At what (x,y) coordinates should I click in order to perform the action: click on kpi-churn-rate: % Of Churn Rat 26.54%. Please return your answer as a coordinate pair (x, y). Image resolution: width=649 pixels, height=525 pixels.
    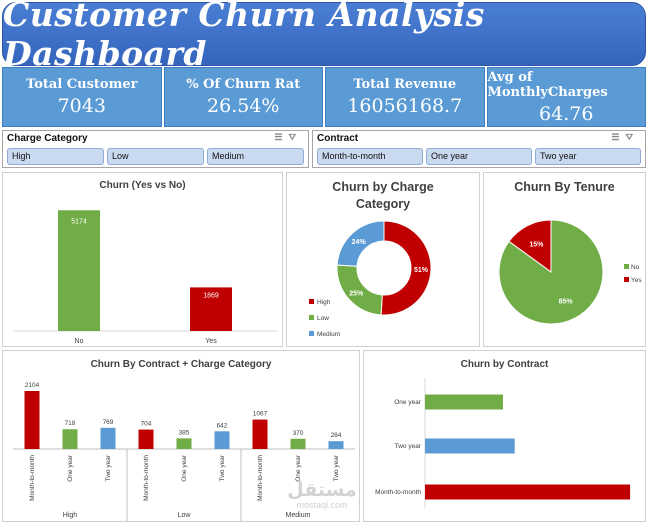
    Looking at the image, I should click on (243, 97).